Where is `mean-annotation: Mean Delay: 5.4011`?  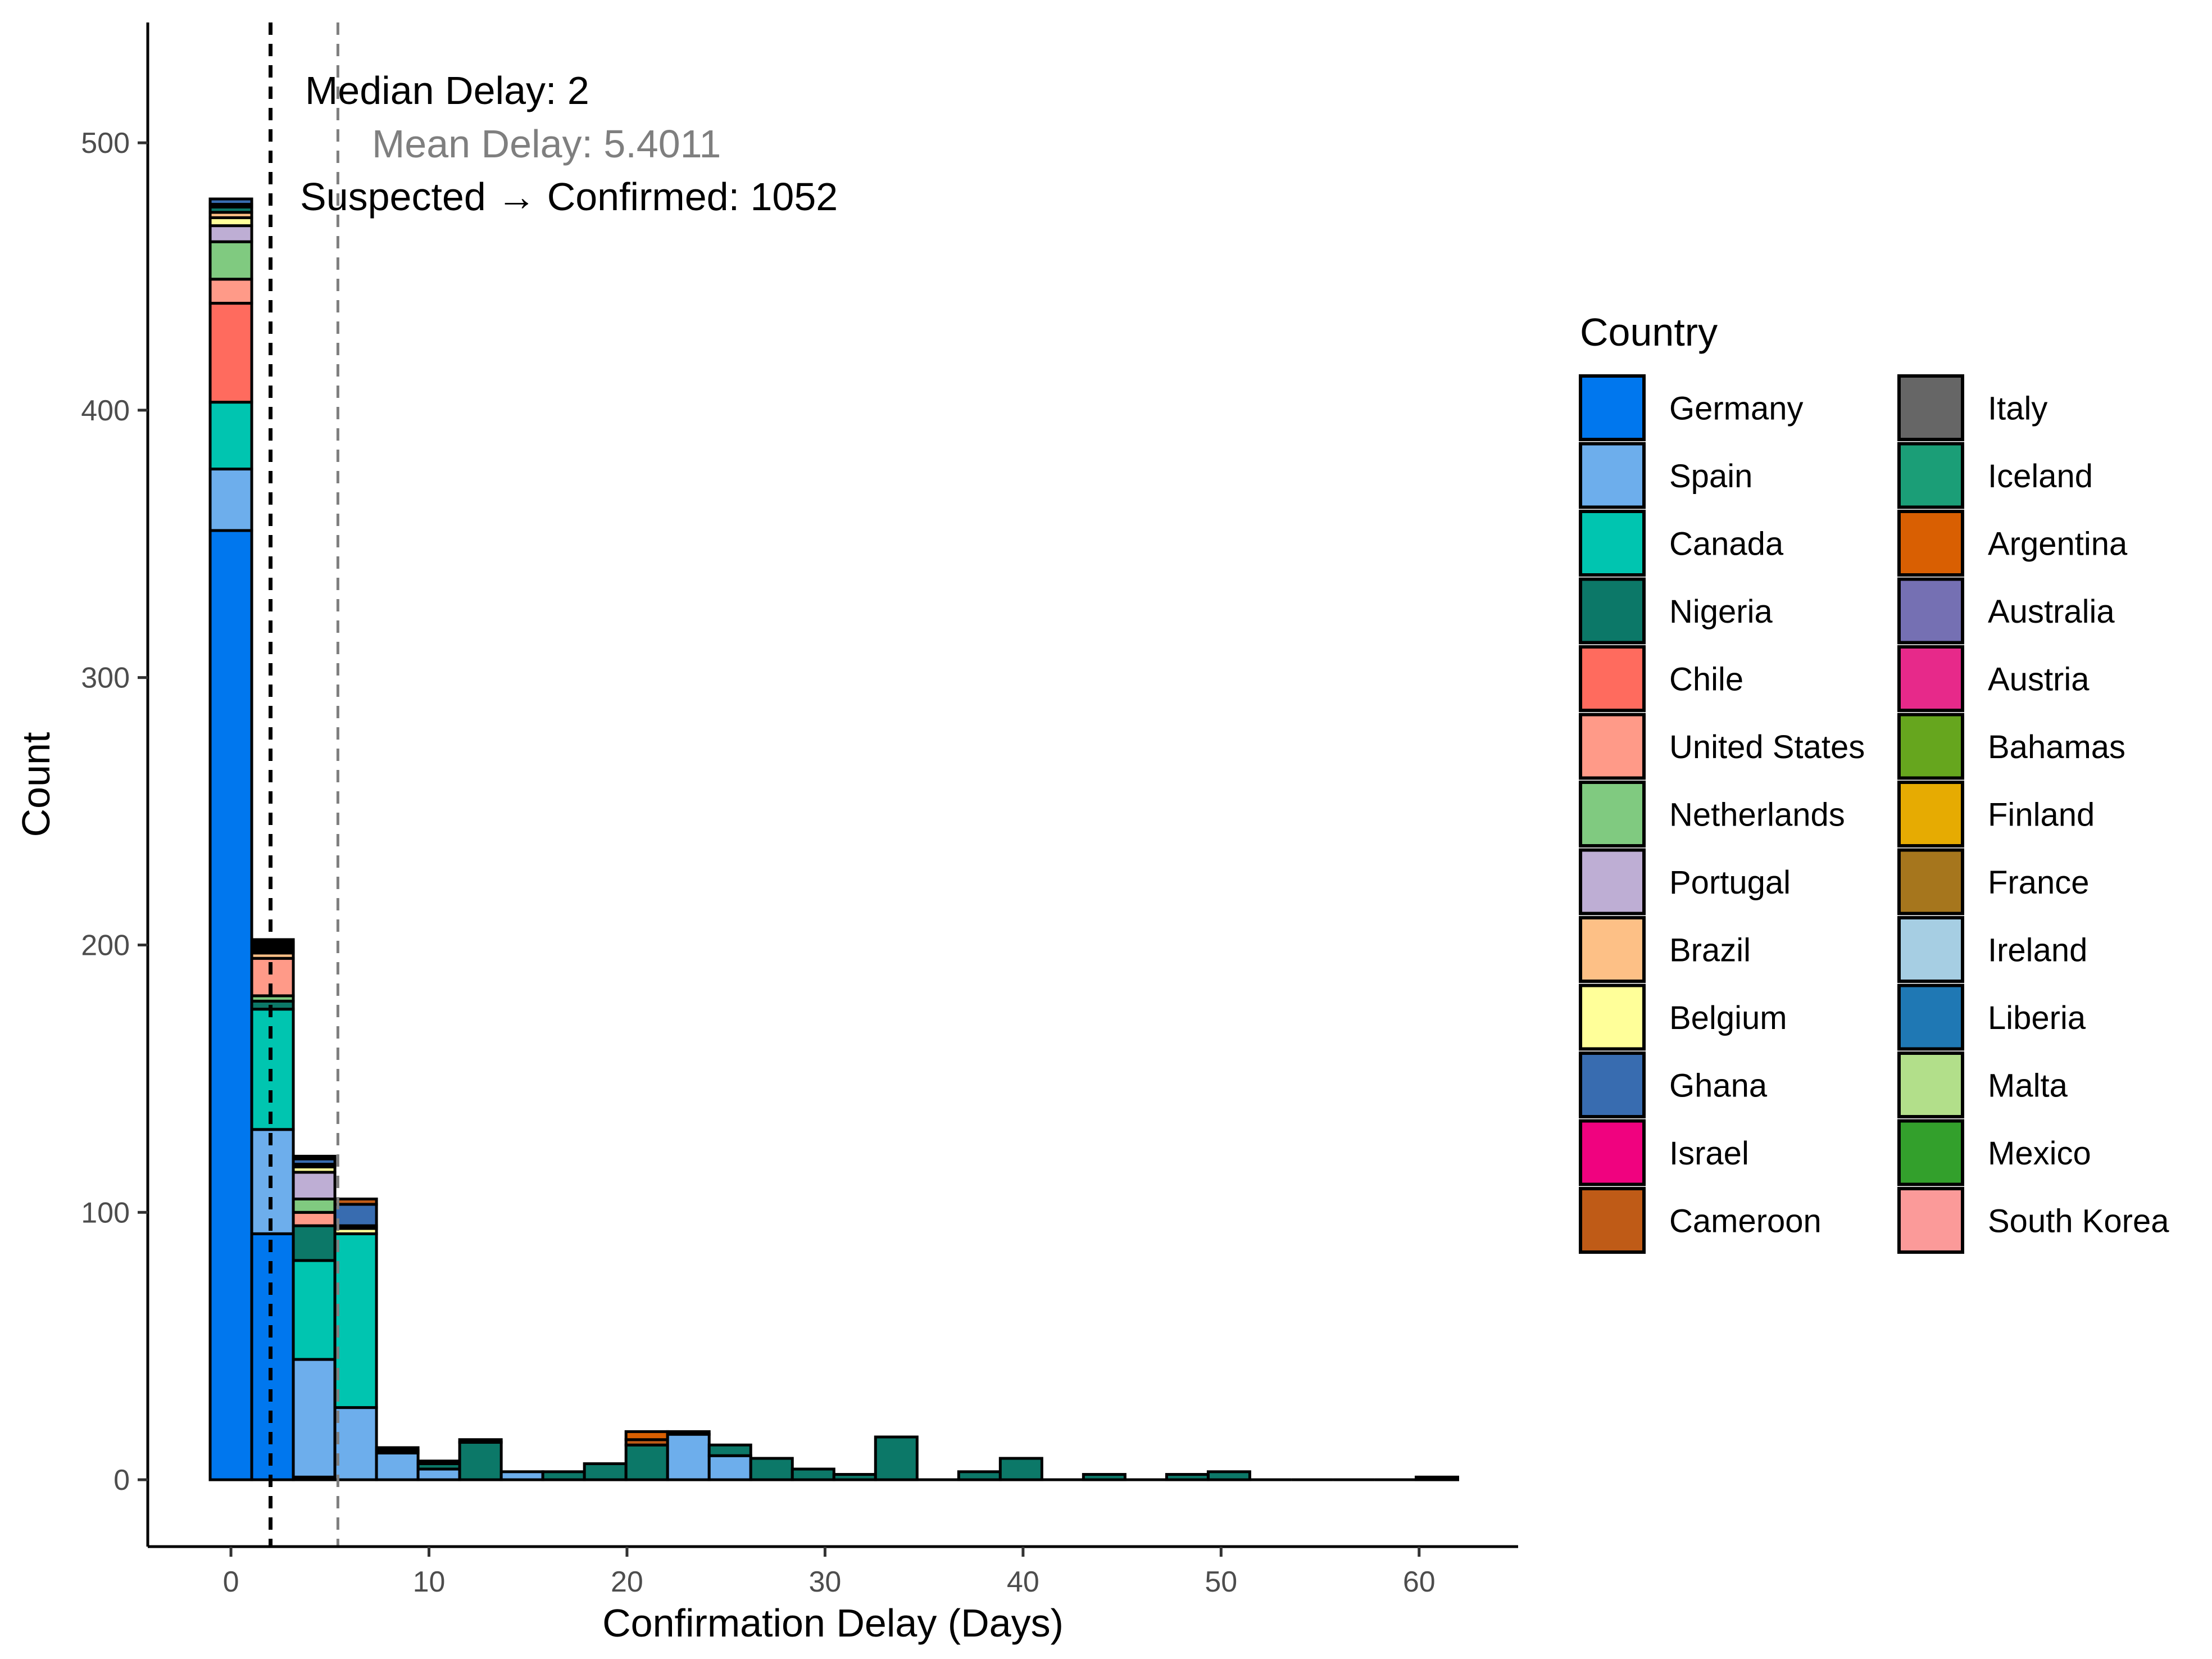
mean-annotation: Mean Delay: 5.4011 is located at coordinates (546, 144).